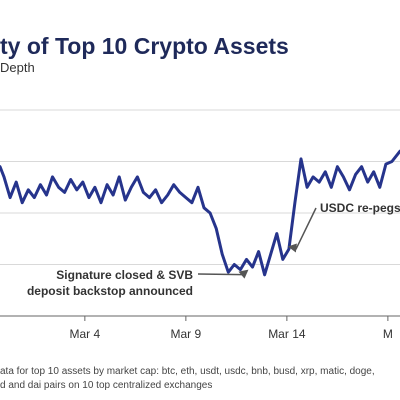 This screenshot has height=400, width=400. I want to click on chart-subtitle: Depth, so click(17, 67).